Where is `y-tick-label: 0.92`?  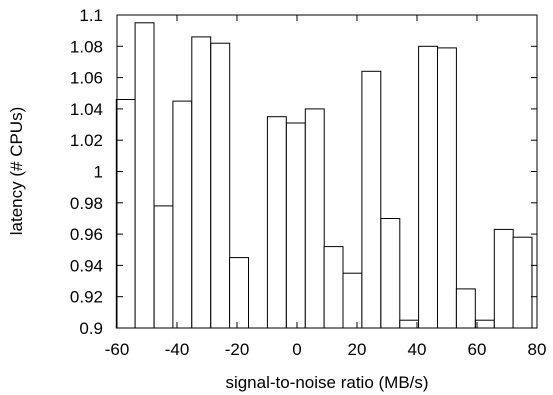 y-tick-label: 0.92 is located at coordinates (86, 297).